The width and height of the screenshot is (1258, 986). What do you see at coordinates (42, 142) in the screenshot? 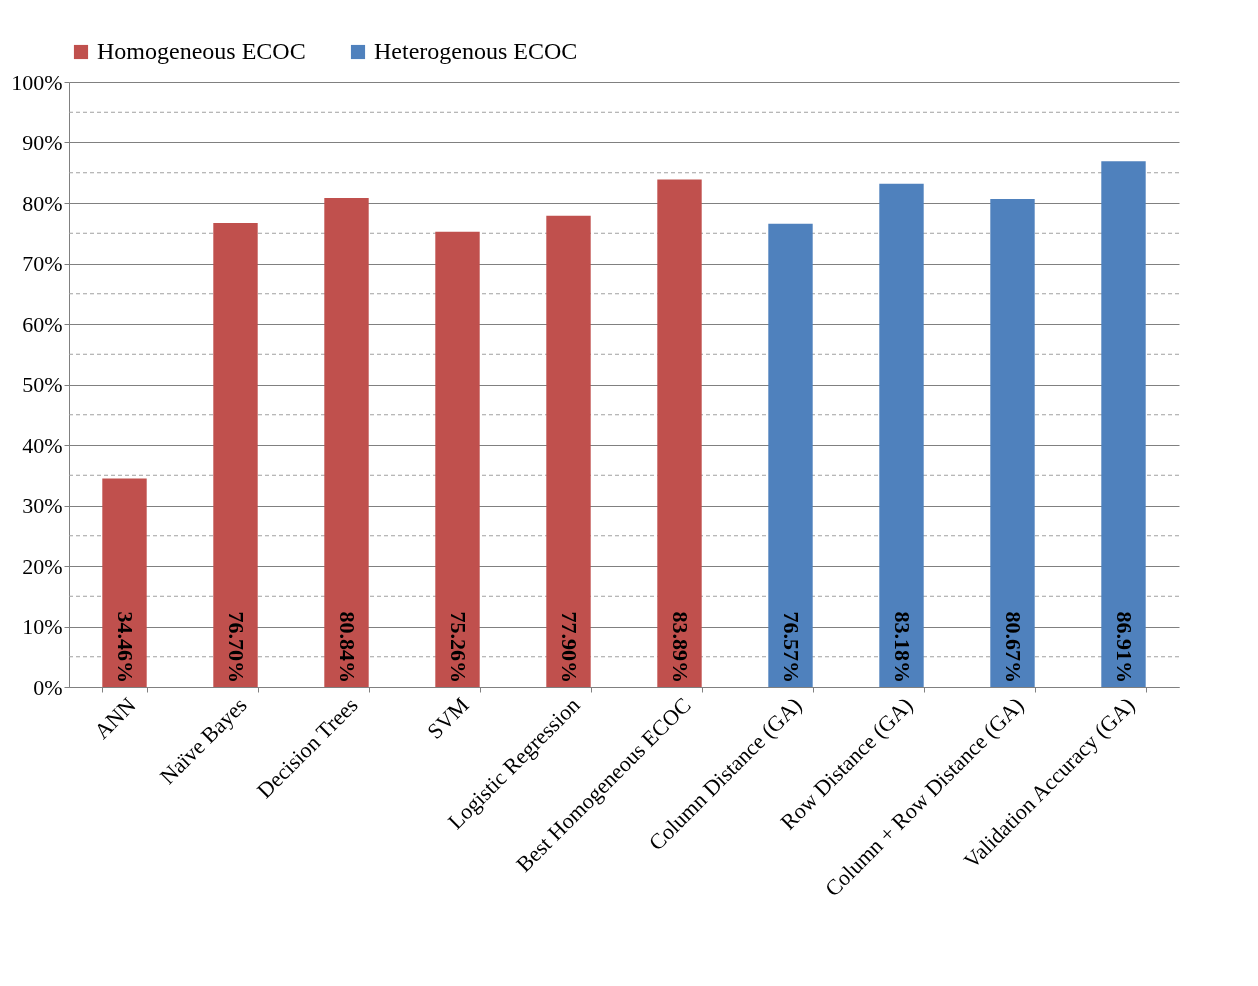
I see `y-tick-label: 90%` at bounding box center [42, 142].